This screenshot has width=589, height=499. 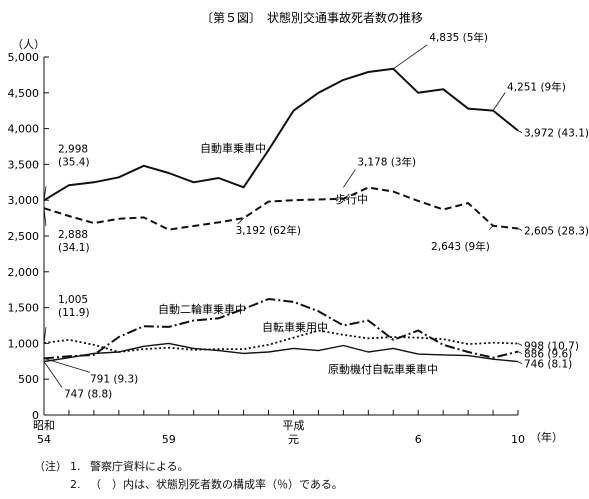 I want to click on x-tick-label: 6, so click(x=418, y=439).